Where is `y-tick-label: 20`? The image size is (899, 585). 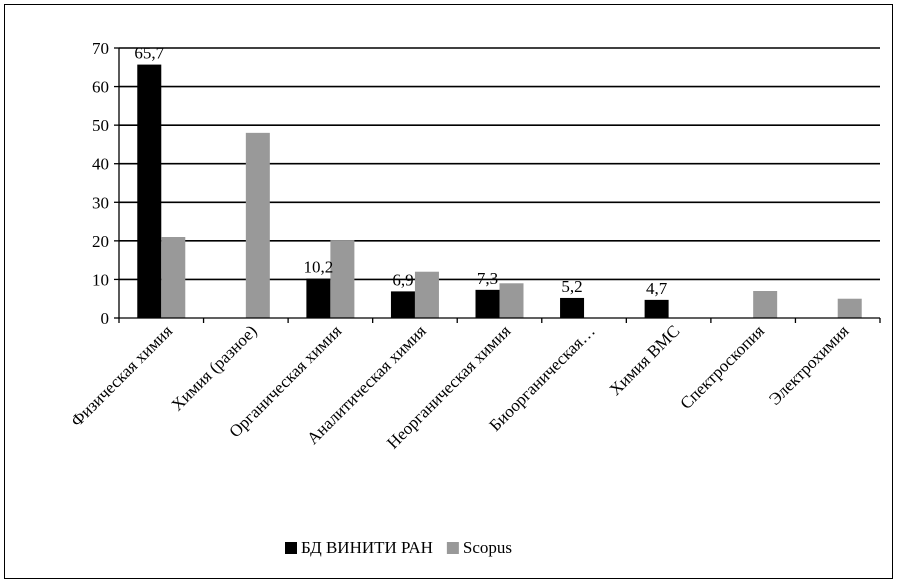 y-tick-label: 20 is located at coordinates (100, 241).